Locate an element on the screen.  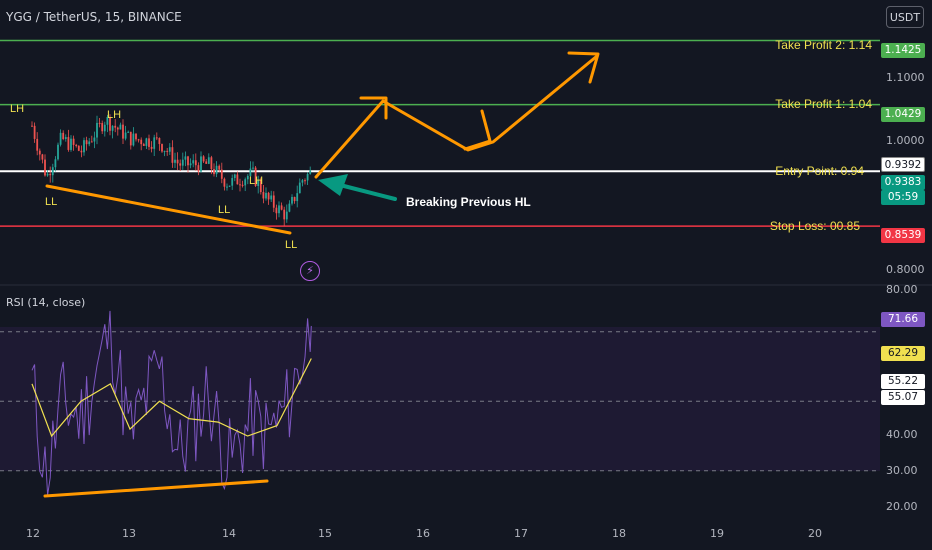
marker-lh-1: LH is located at coordinates (17, 109).